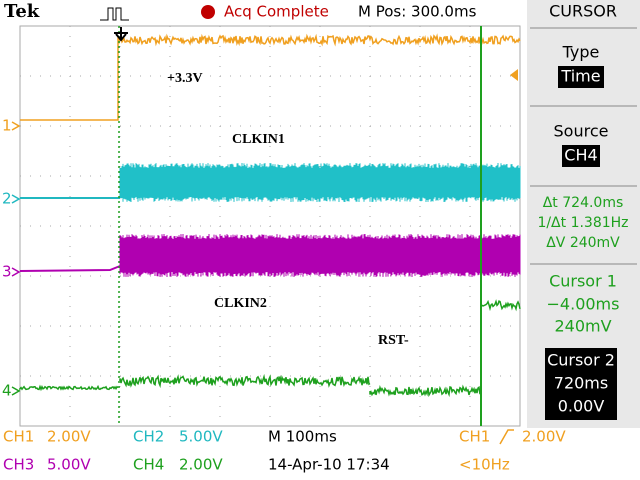 The image size is (640, 480). I want to click on source-value: CH4, so click(580, 155).